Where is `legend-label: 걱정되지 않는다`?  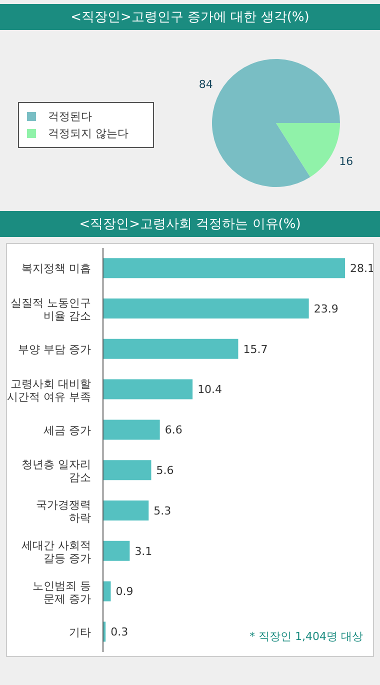 legend-label: 걱정되지 않는다 is located at coordinates (88, 134).